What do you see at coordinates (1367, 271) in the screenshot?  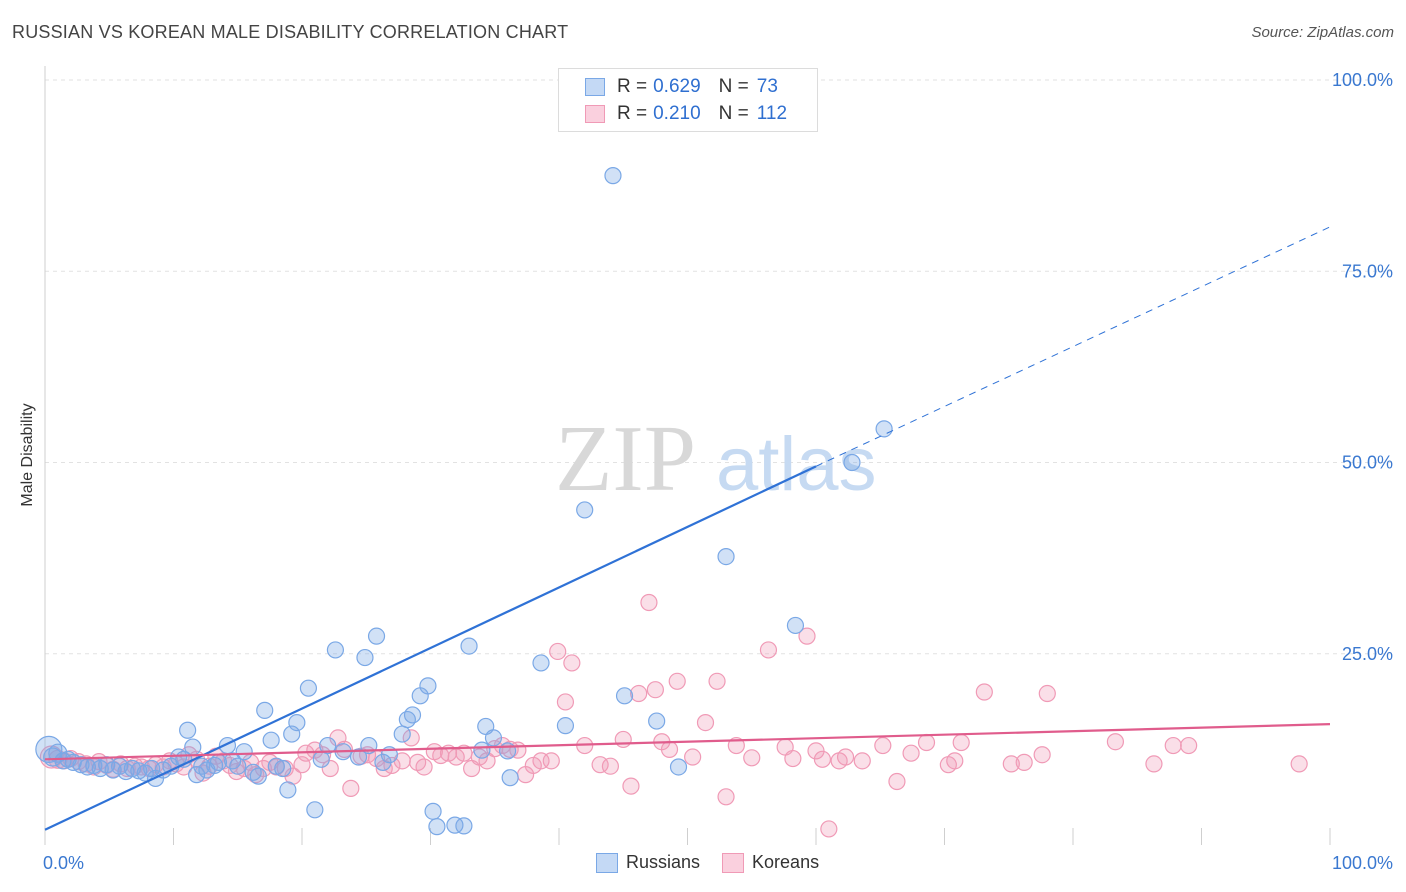 I see `y-tick-label: 75.0%` at bounding box center [1367, 271].